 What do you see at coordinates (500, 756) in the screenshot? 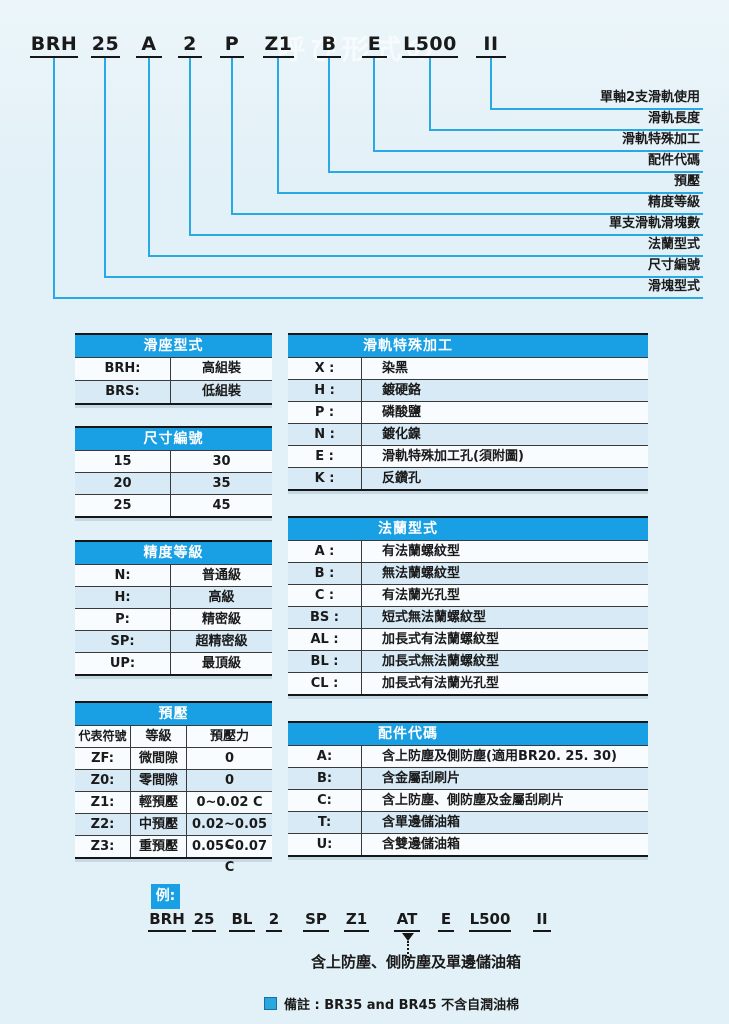
I see `cell-desc: 含上防塵及側防塵(適用BR20. 25. 30)` at bounding box center [500, 756].